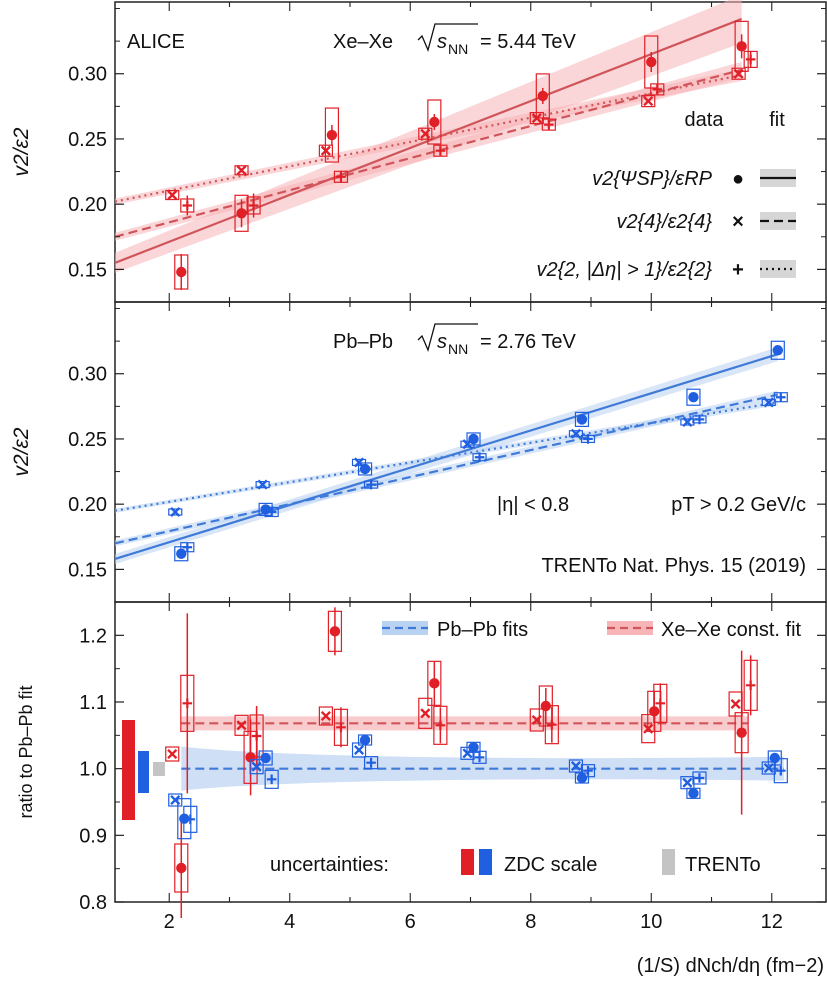 The height and width of the screenshot is (985, 827). I want to click on sqrt-symbol-middle, so click(447, 337).